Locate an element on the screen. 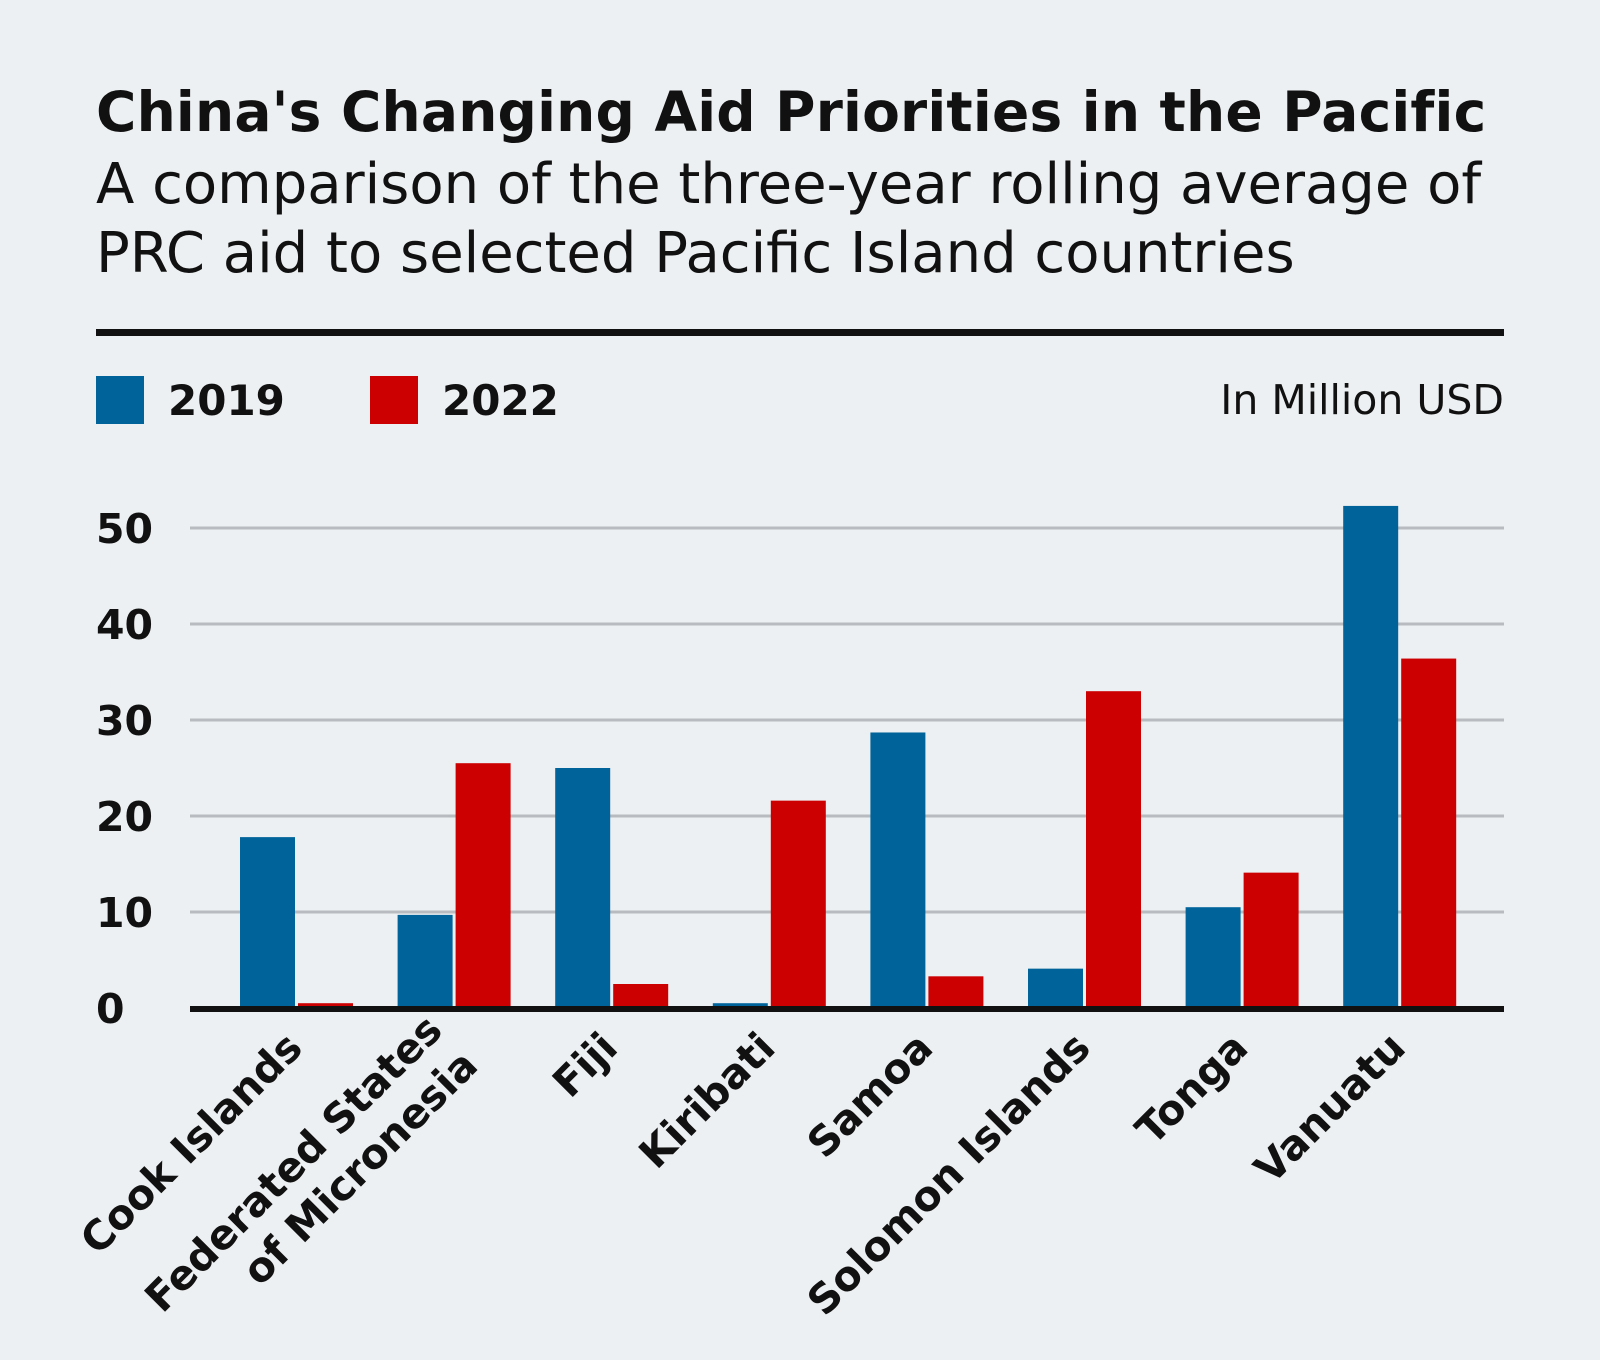  bar-2022-samoa is located at coordinates (956, 992).